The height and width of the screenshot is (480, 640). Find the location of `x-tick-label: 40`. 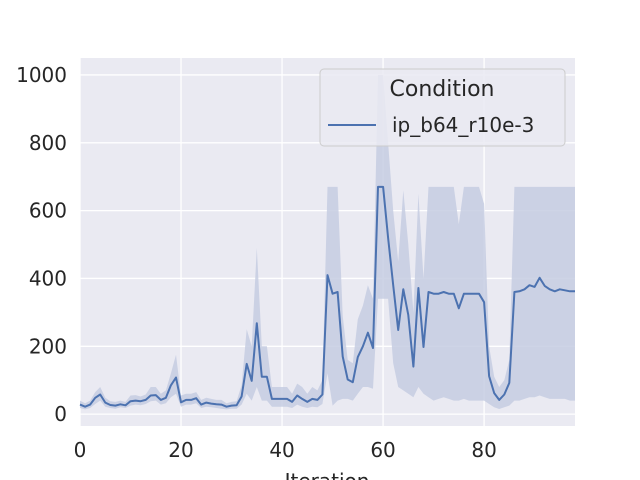

x-tick-label: 40 is located at coordinates (281, 450).